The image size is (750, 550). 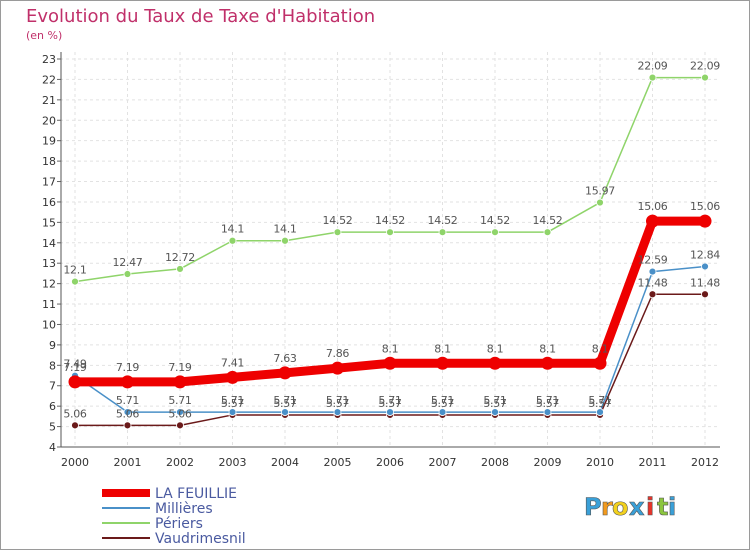 I want to click on x-tick-label: 2005, so click(x=338, y=462).